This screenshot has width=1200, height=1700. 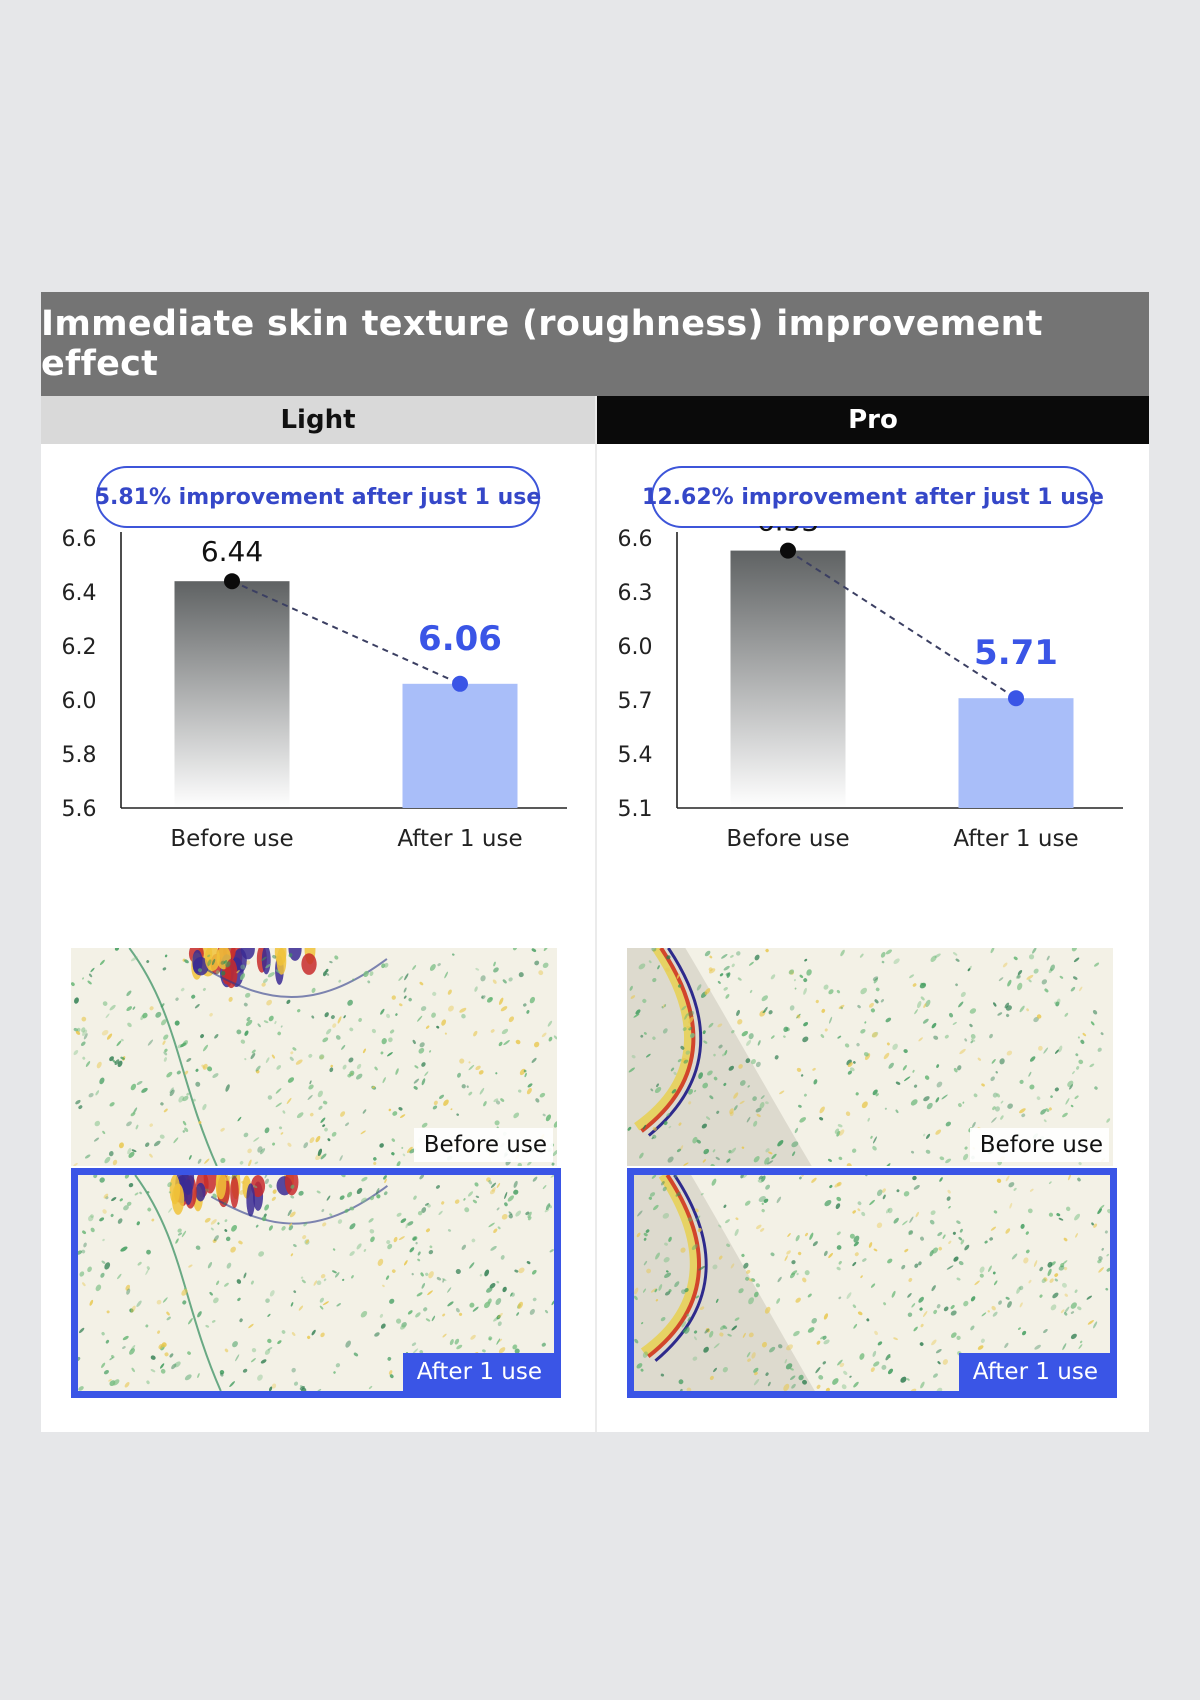 What do you see at coordinates (460, 639) in the screenshot?
I see `value-label-after: 6.06` at bounding box center [460, 639].